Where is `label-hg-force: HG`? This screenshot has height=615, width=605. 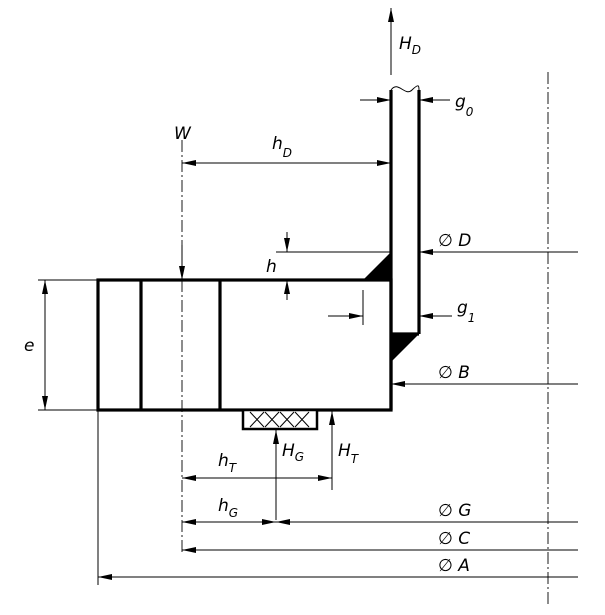
label-hg-force: HG is located at coordinates (293, 452).